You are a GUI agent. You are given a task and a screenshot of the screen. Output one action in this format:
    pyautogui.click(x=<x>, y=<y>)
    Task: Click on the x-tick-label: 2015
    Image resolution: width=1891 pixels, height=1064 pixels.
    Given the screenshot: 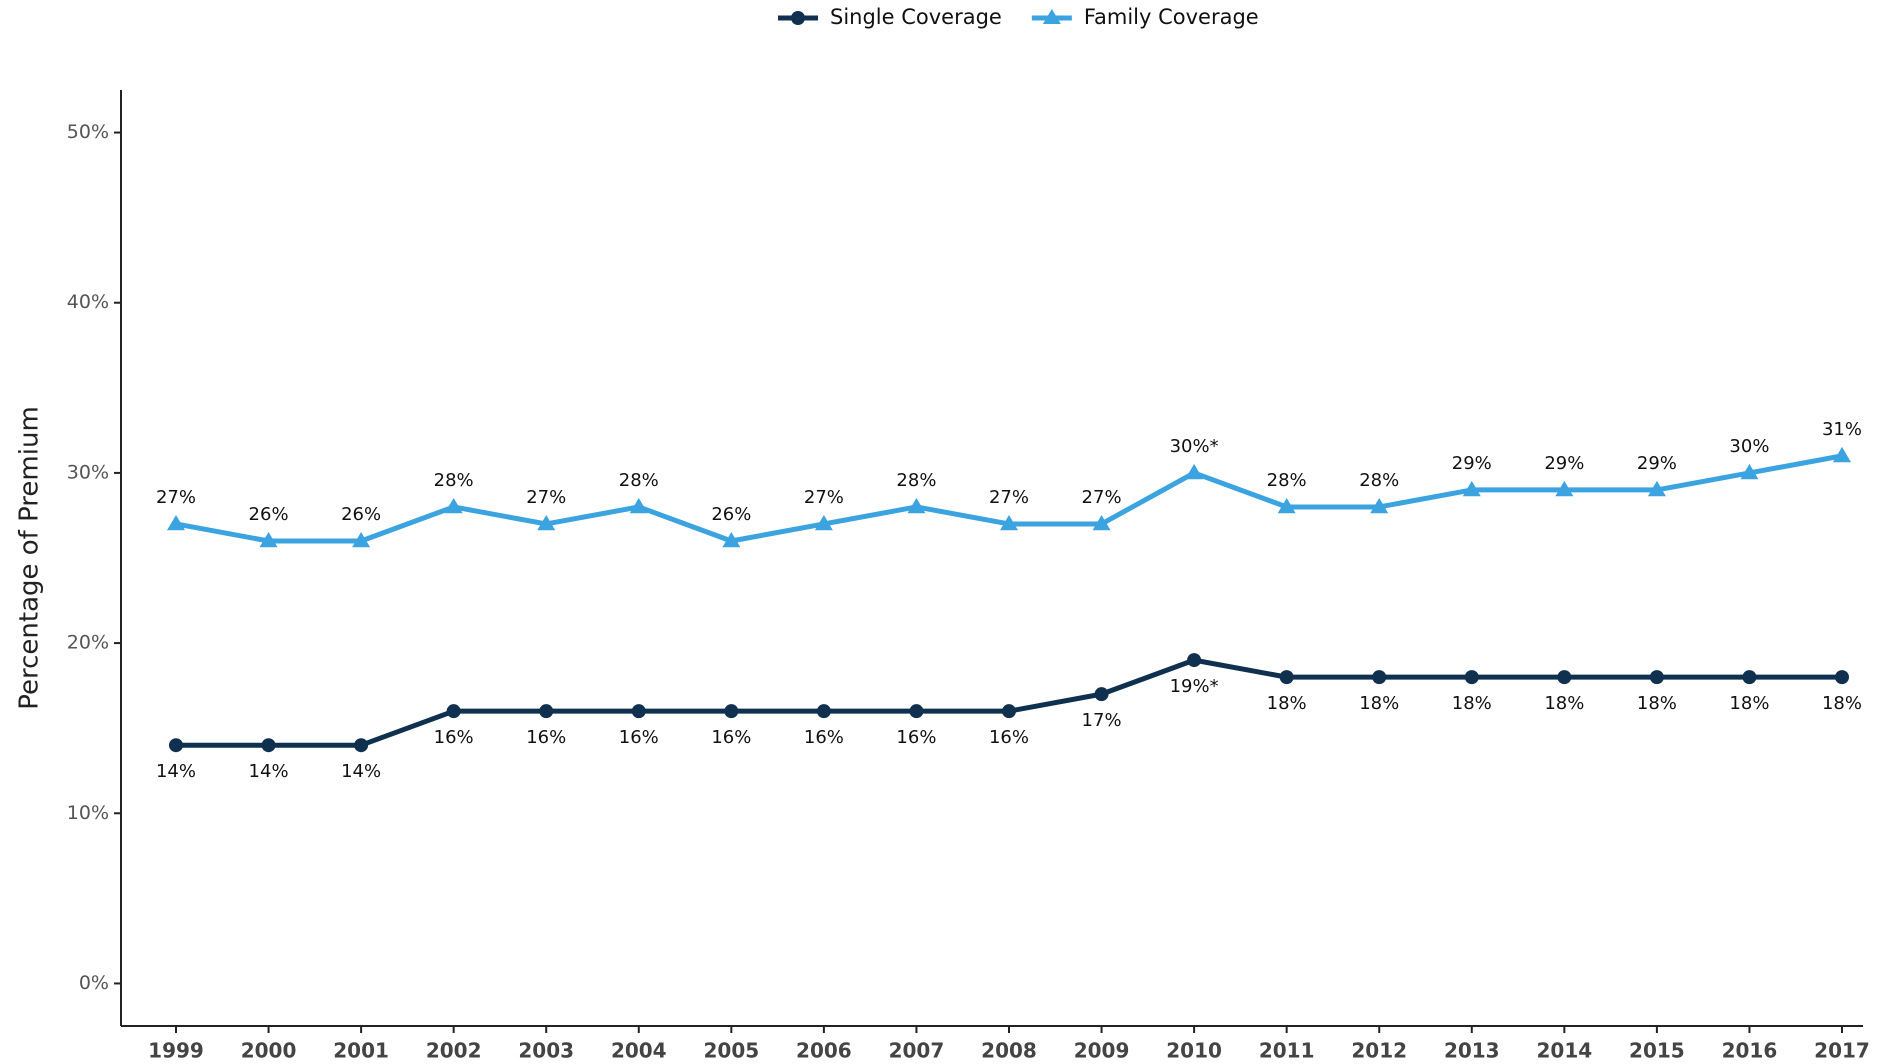 What is the action you would take?
    pyautogui.click(x=1657, y=1051)
    